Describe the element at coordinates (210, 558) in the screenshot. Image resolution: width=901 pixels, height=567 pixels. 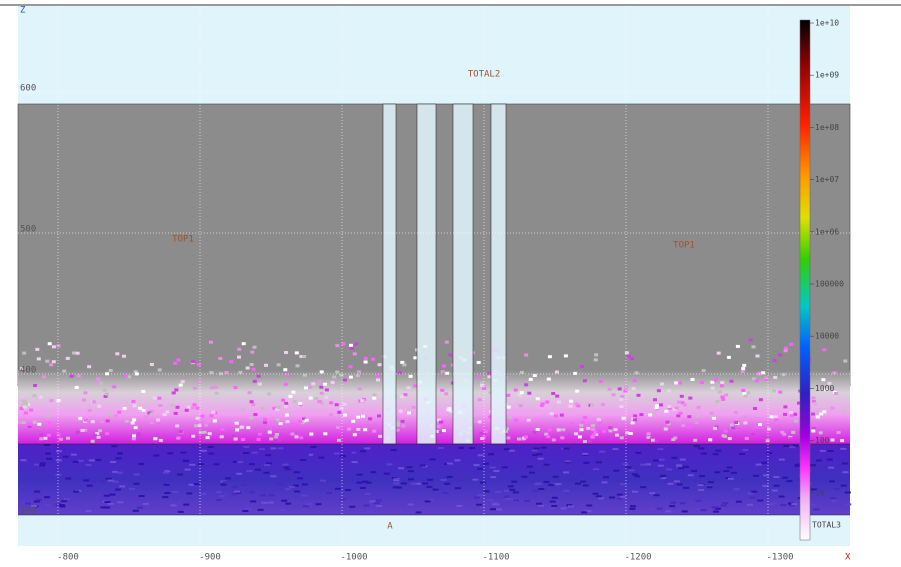
I see `x-tick-label: -900` at that location.